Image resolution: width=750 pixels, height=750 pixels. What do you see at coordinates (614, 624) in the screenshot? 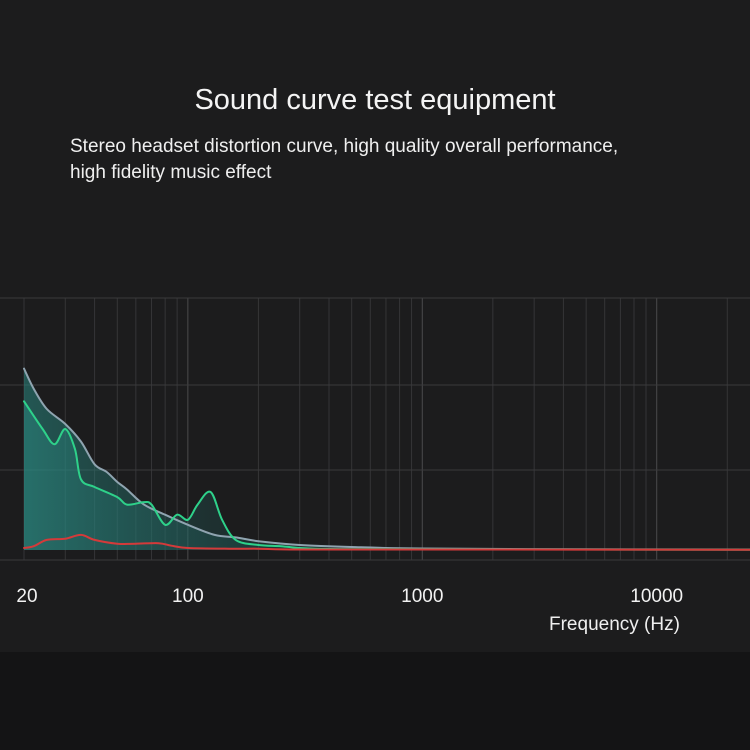
I see `x-axis-label: Frequency (Hz)` at bounding box center [614, 624].